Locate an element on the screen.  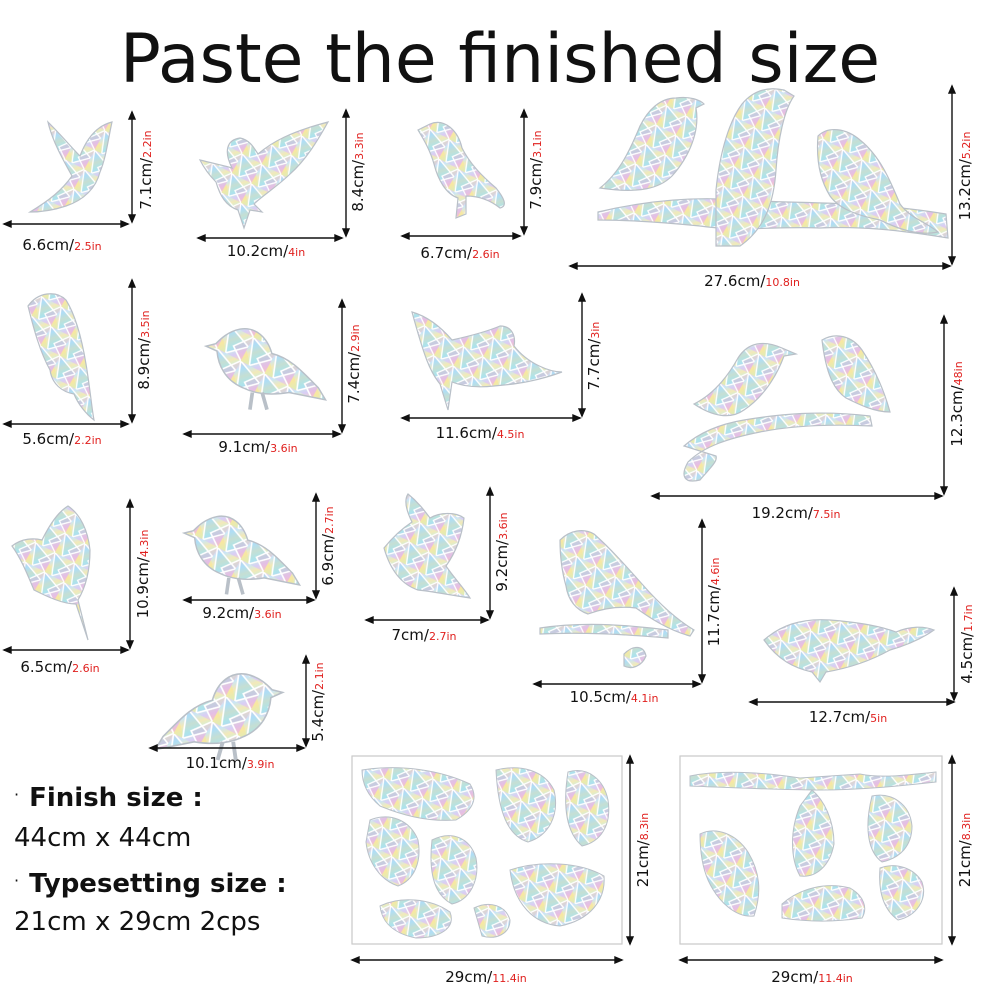
bird-perched-upright-shape is located at coordinates (61, 357).